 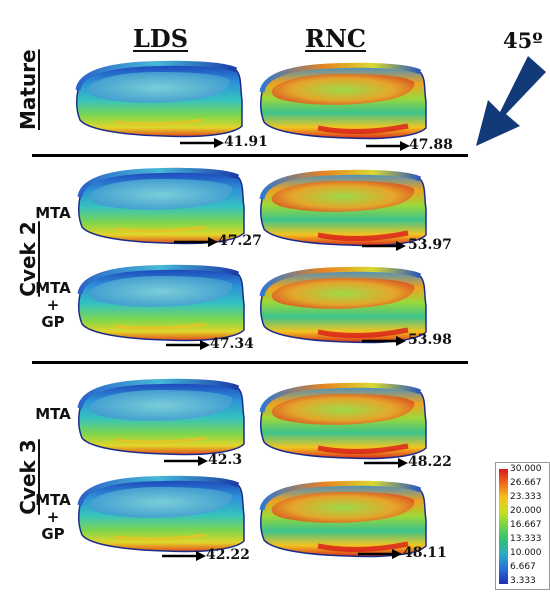 What do you see at coordinates (430, 245) in the screenshot?
I see `value-cvek2-mta-rnc: 53.97` at bounding box center [430, 245].